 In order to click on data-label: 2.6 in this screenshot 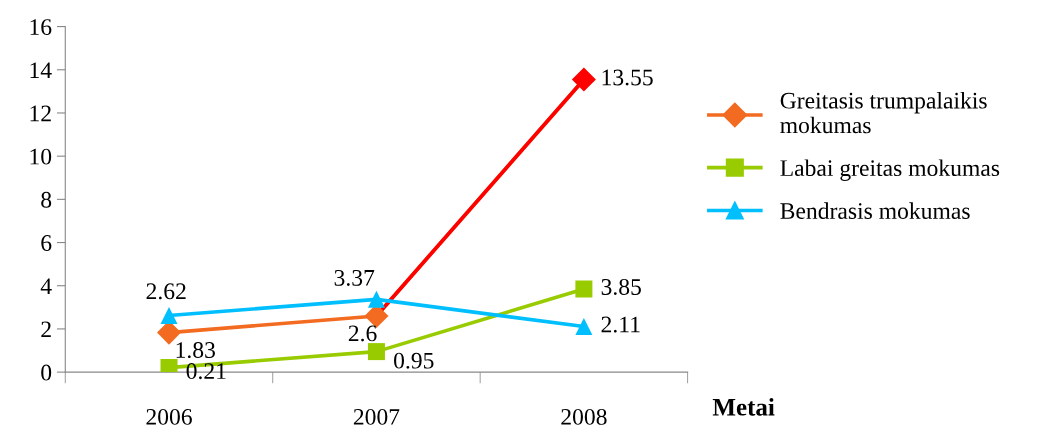, I will do `click(362, 333)`.